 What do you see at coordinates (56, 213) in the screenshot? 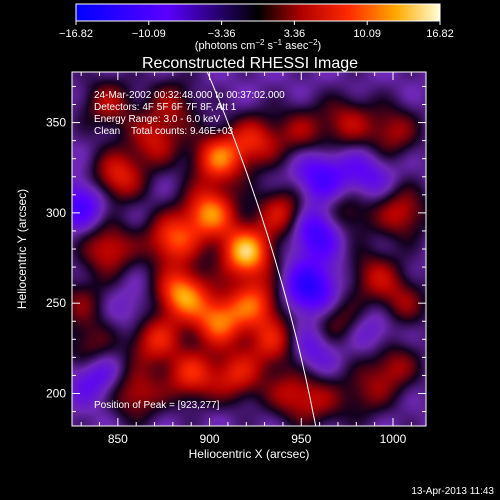
I see `y-tick-label: 300` at bounding box center [56, 213].